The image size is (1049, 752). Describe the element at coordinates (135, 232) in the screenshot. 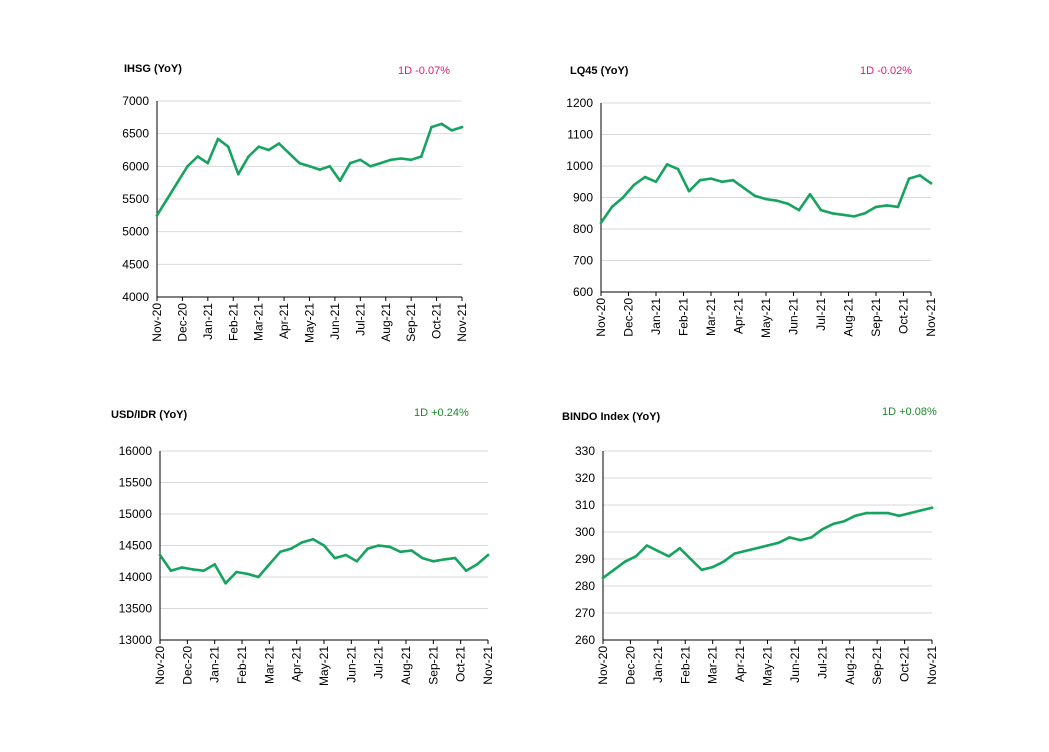

I see `ihsg-y-tick-label: 5000` at that location.